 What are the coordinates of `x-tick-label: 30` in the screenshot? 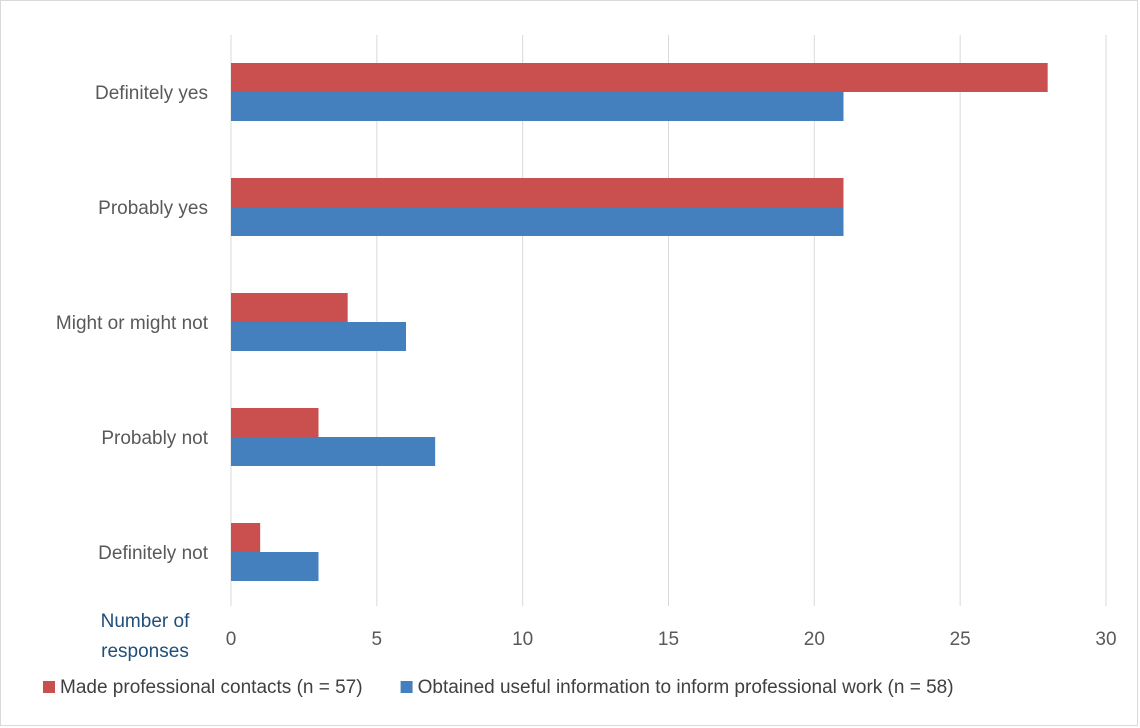 It's located at (1105, 639).